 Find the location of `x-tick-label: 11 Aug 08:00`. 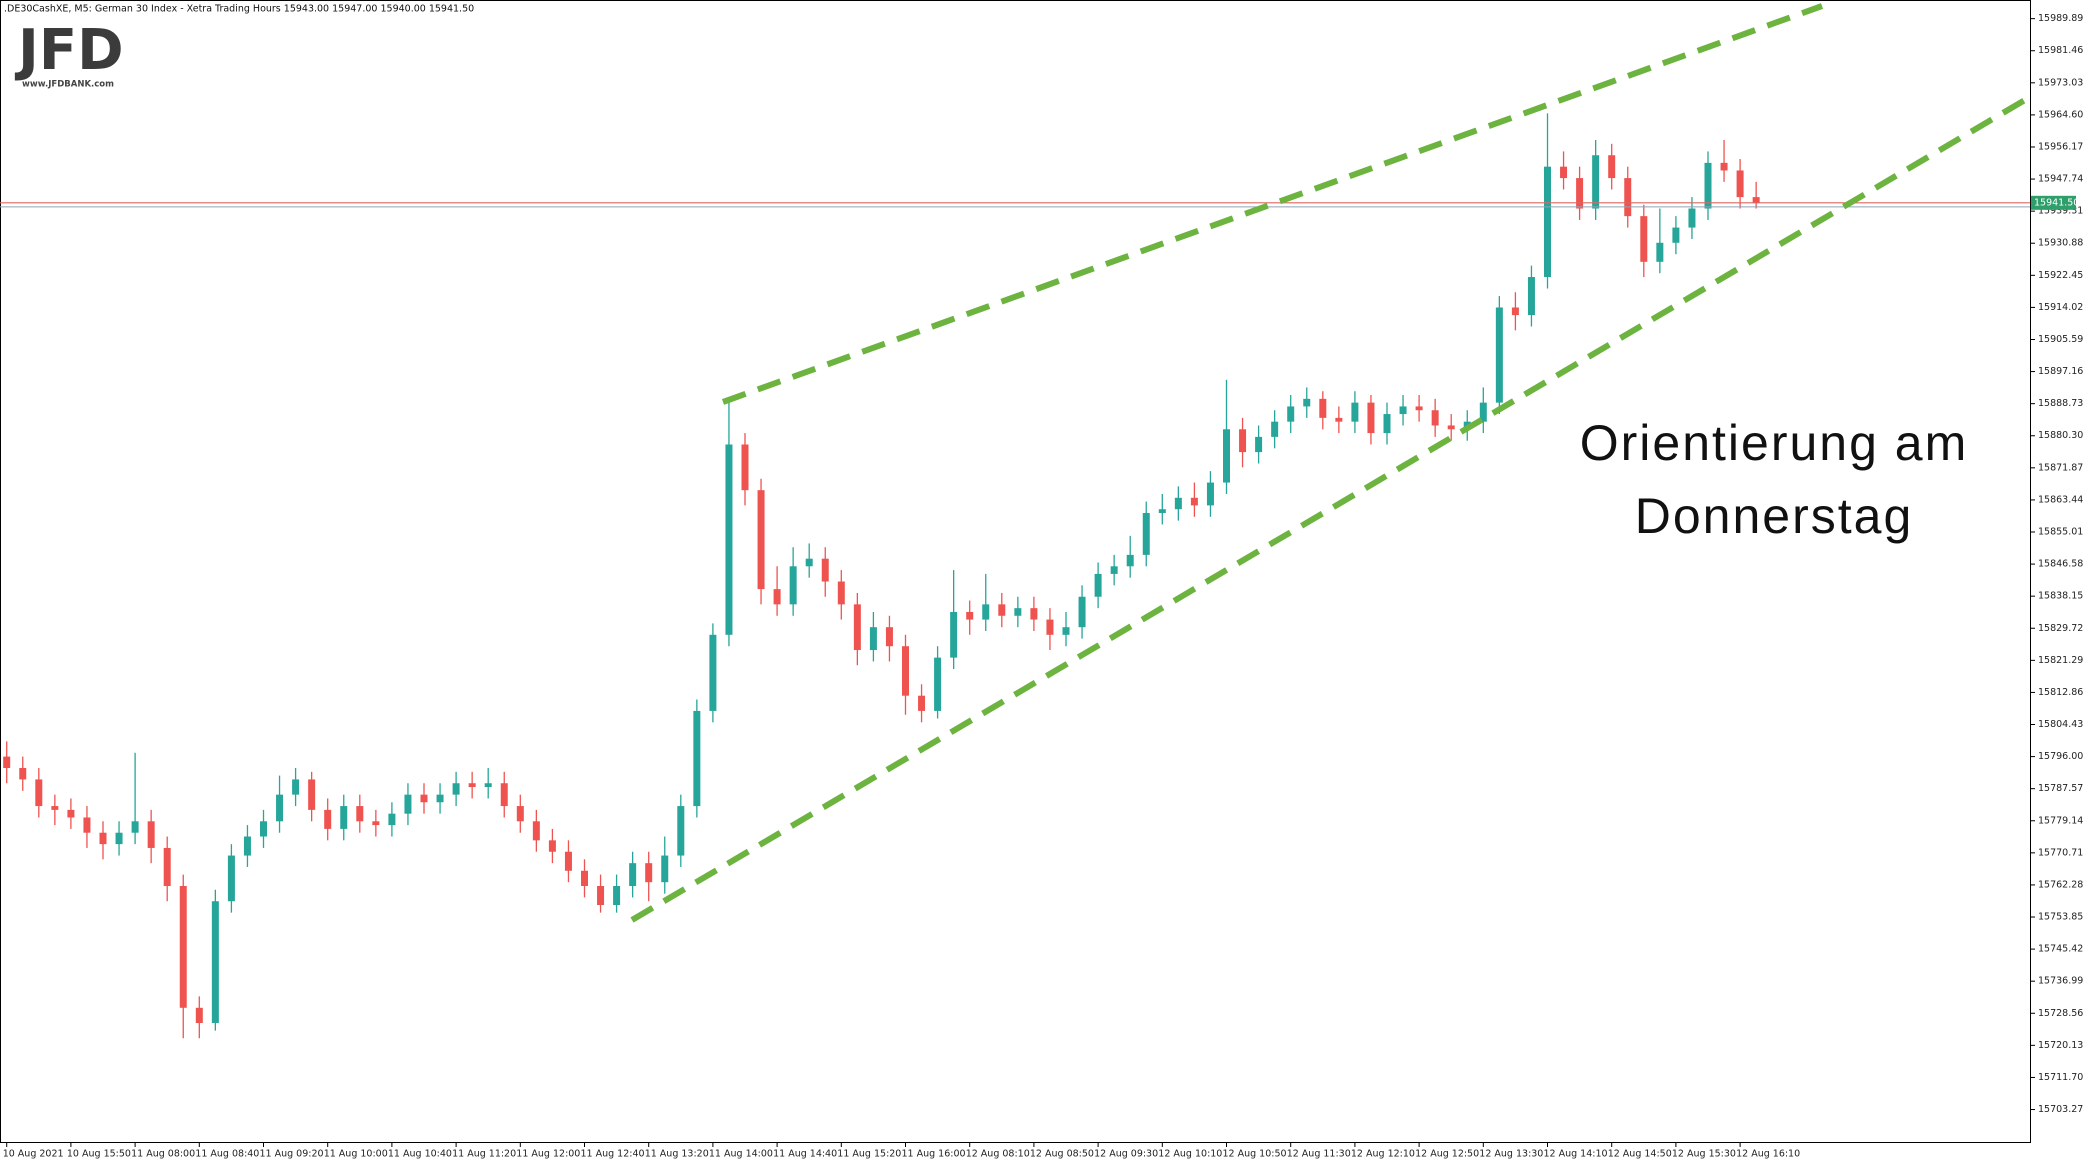

x-tick-label: 11 Aug 08:00 is located at coordinates (163, 1154).